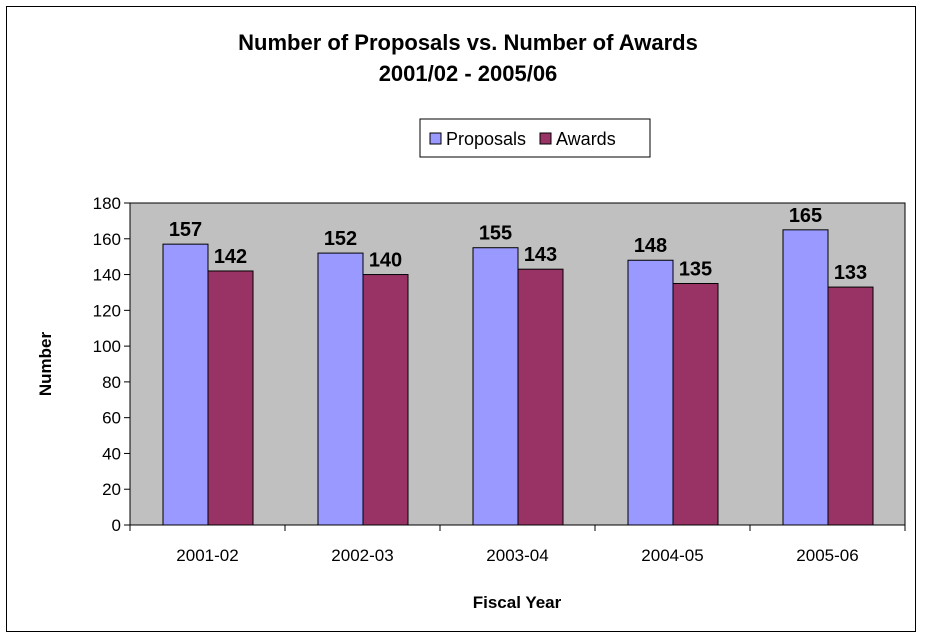 This screenshot has height=641, width=926. I want to click on legend-box, so click(535, 138).